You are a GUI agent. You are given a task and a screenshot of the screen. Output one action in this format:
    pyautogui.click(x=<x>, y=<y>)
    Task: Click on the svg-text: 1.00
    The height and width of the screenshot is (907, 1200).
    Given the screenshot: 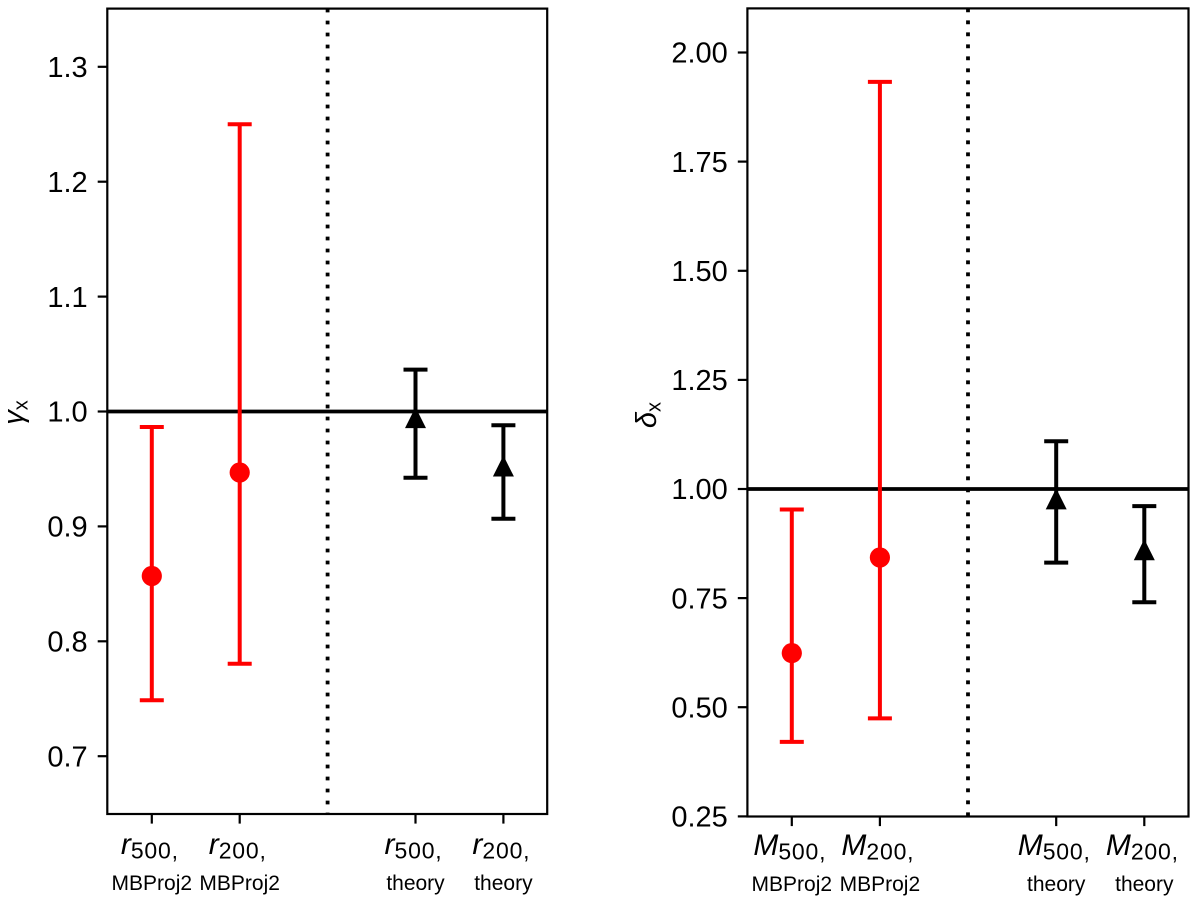 What is the action you would take?
    pyautogui.click(x=699, y=490)
    